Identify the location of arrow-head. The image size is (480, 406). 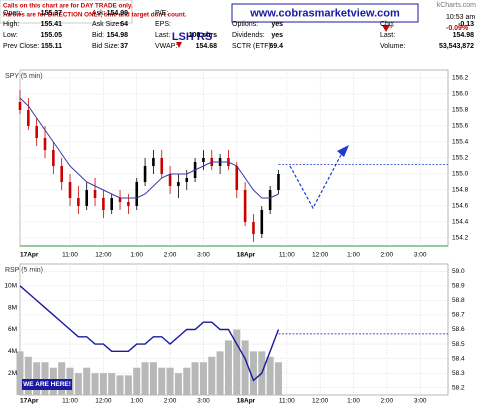
(343, 151).